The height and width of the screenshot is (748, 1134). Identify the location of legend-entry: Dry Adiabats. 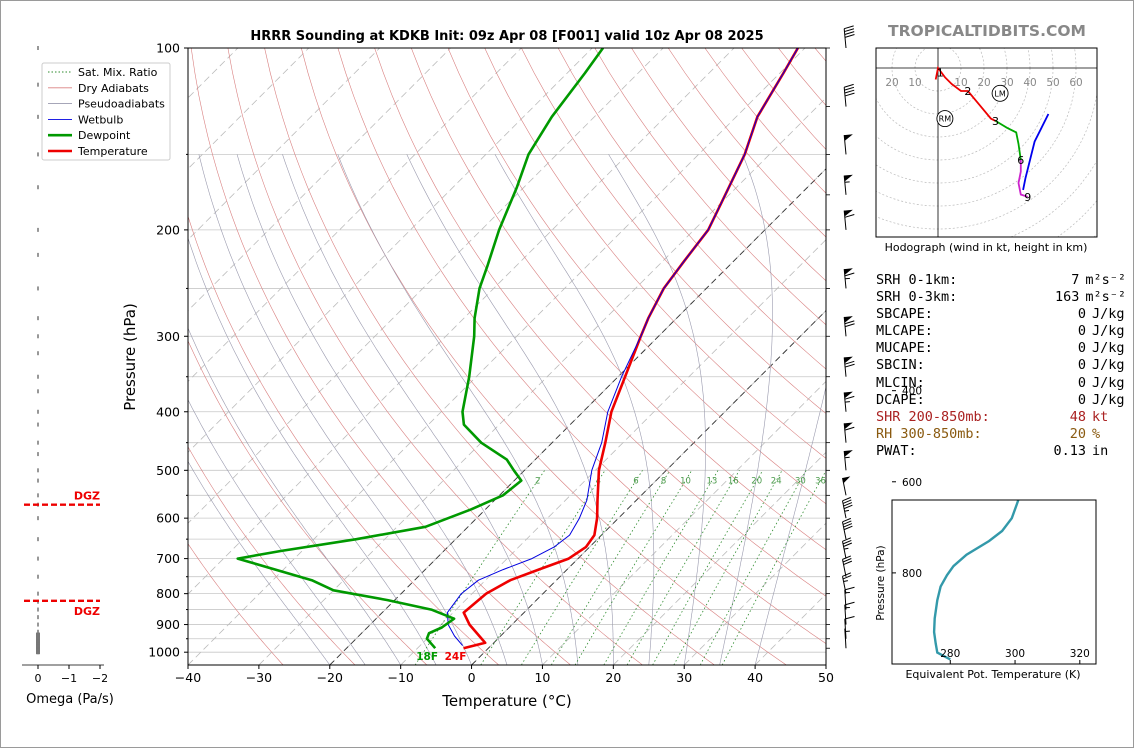
(113, 88).